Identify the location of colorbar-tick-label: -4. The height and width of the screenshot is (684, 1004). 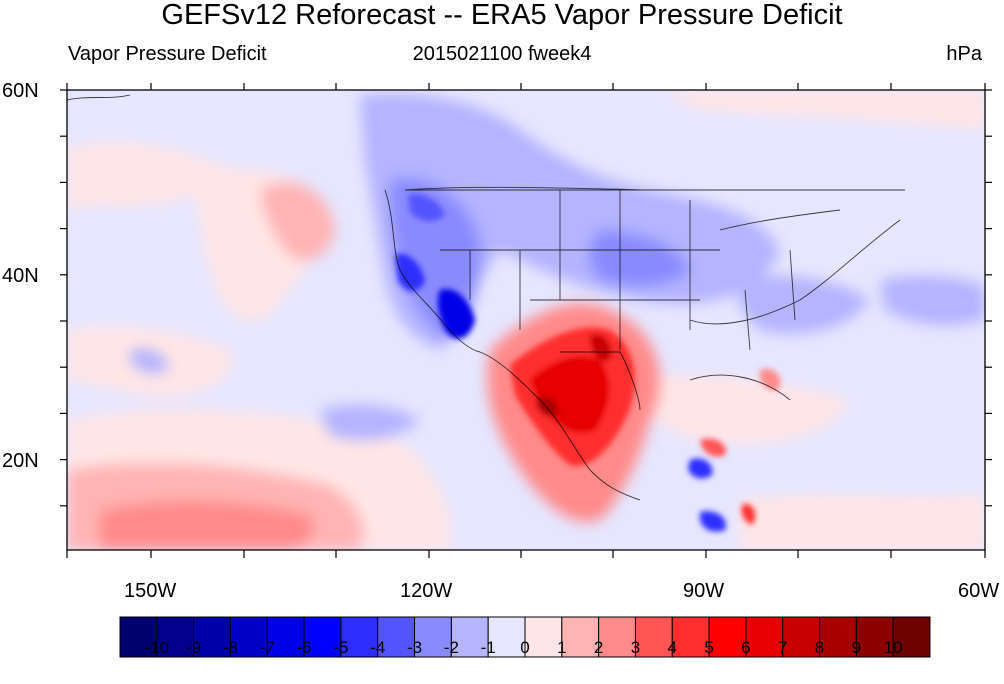
(378, 647).